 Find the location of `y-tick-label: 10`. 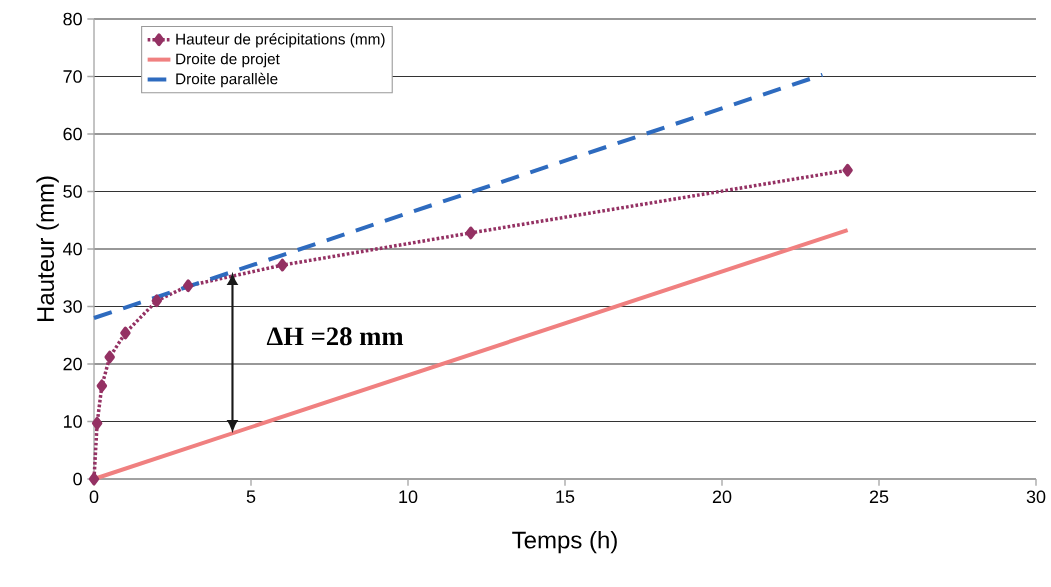

y-tick-label: 10 is located at coordinates (72, 421).